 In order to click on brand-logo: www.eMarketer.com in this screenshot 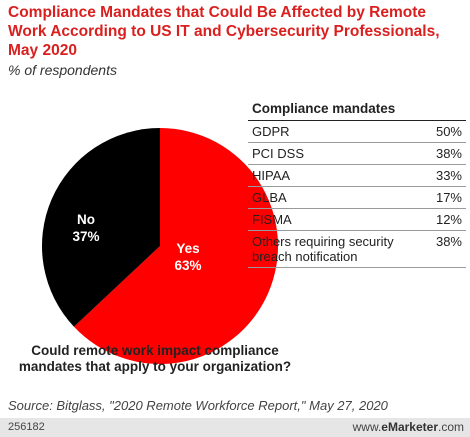, I will do `click(408, 427)`.